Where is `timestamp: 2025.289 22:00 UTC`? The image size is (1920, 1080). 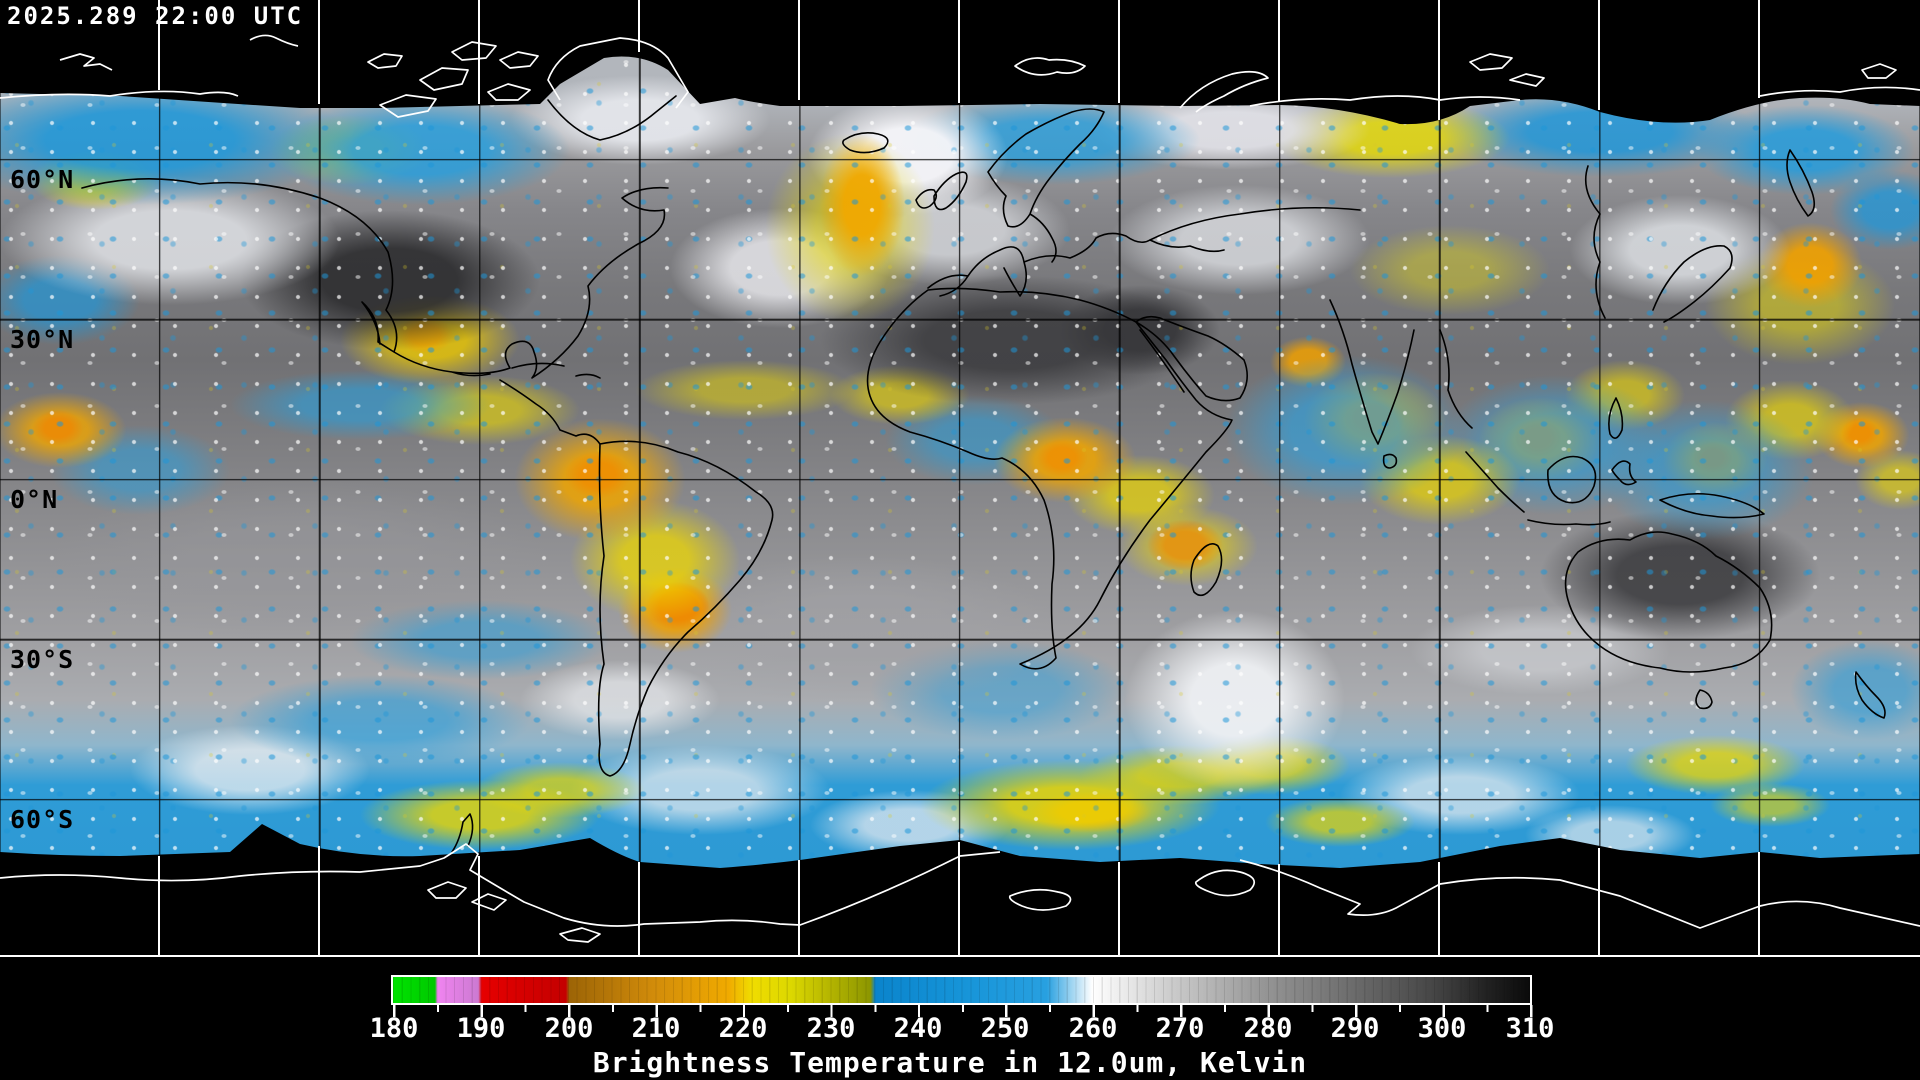 timestamp: 2025.289 22:00 UTC is located at coordinates (155, 16).